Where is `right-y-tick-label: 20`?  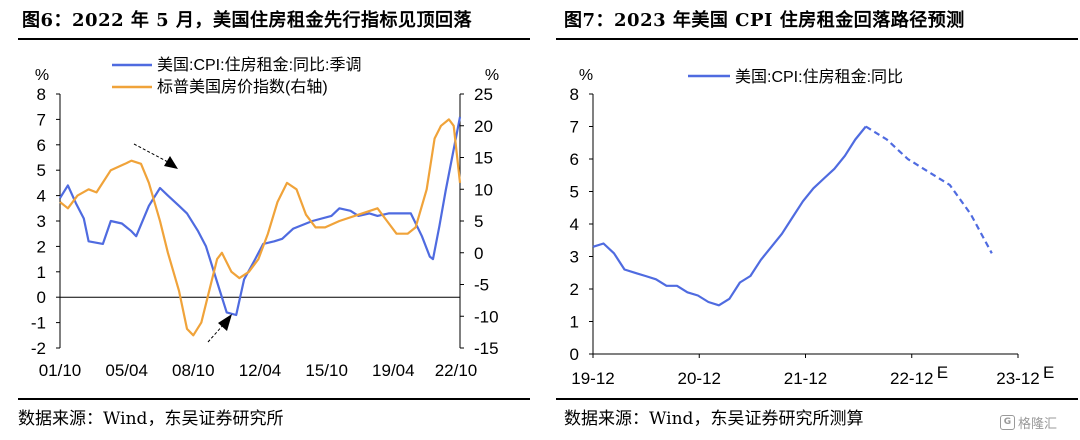
right-y-tick-label: 20 is located at coordinates (483, 126).